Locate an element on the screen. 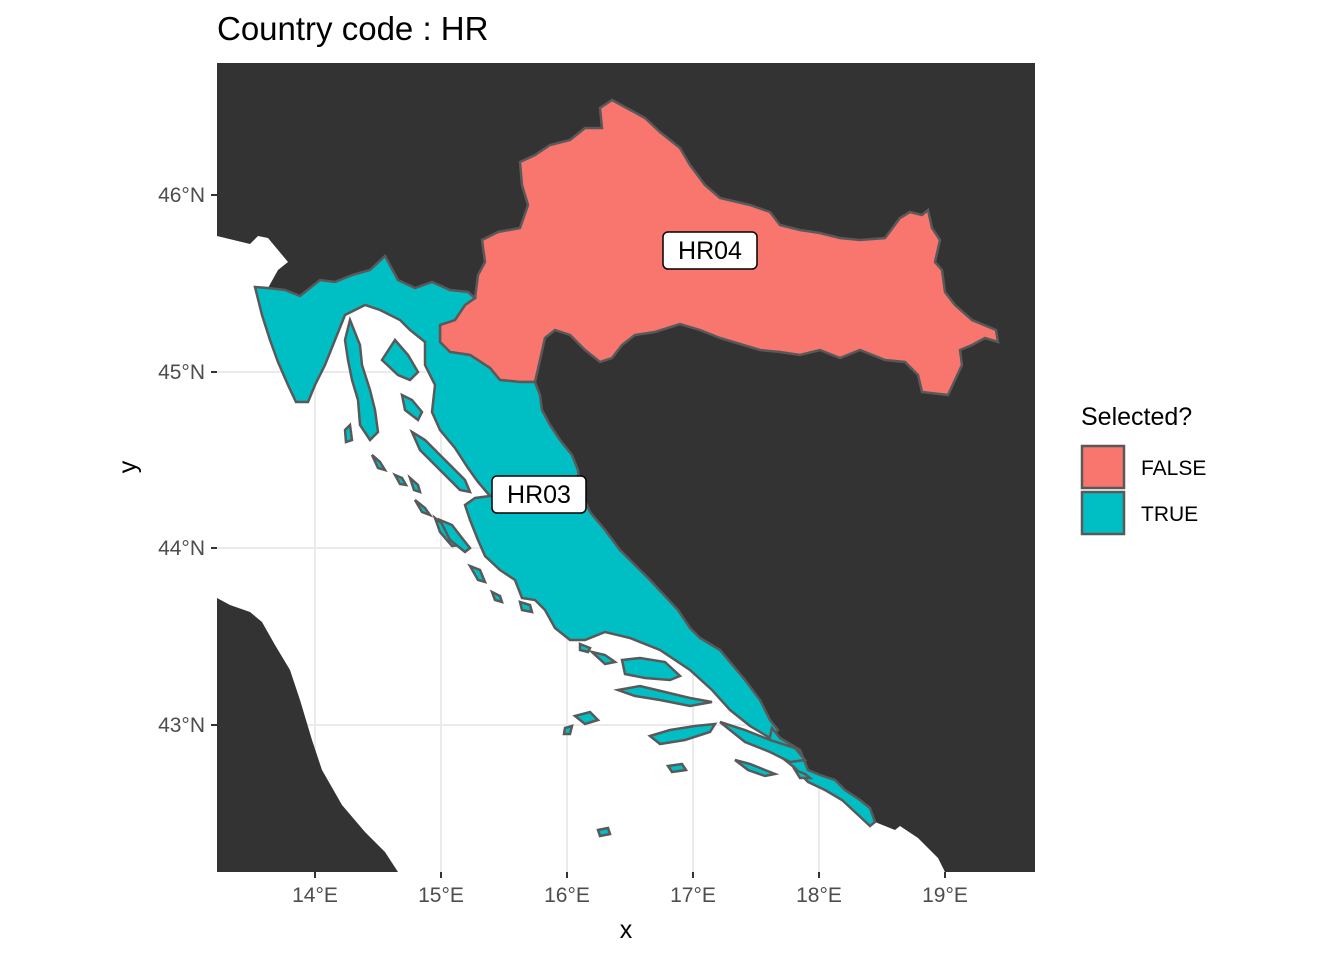  island-bisevo is located at coordinates (568, 730).